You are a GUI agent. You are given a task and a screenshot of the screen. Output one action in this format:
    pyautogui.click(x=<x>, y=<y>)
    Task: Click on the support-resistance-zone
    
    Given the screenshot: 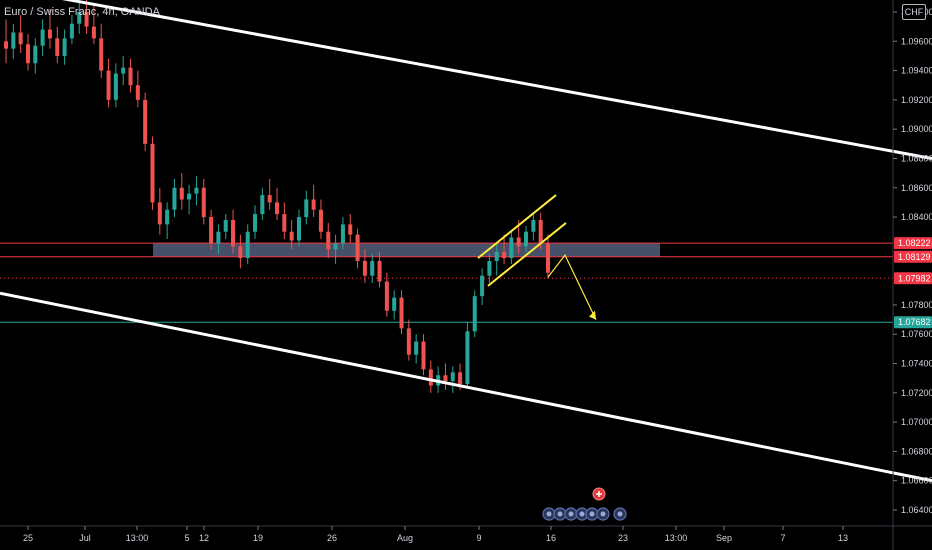 What is the action you would take?
    pyautogui.click(x=406, y=250)
    